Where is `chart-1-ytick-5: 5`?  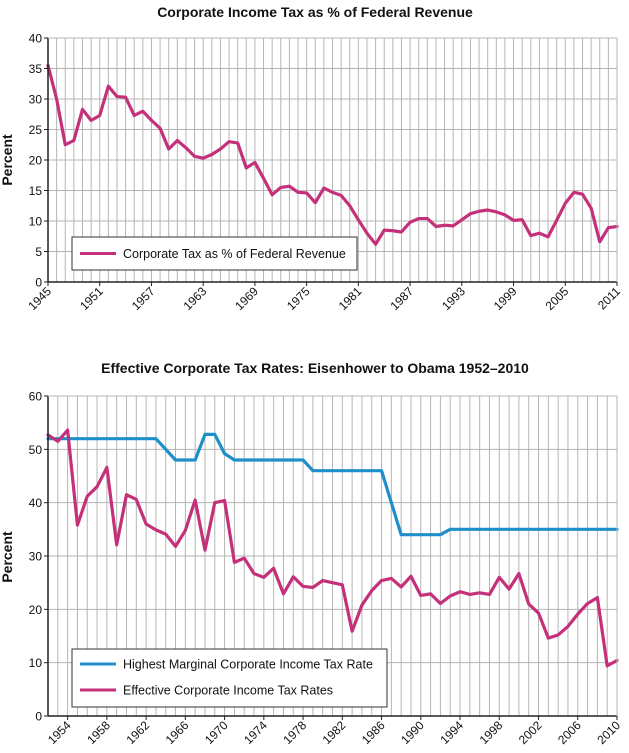 chart-1-ytick-5: 5 is located at coordinates (38, 252).